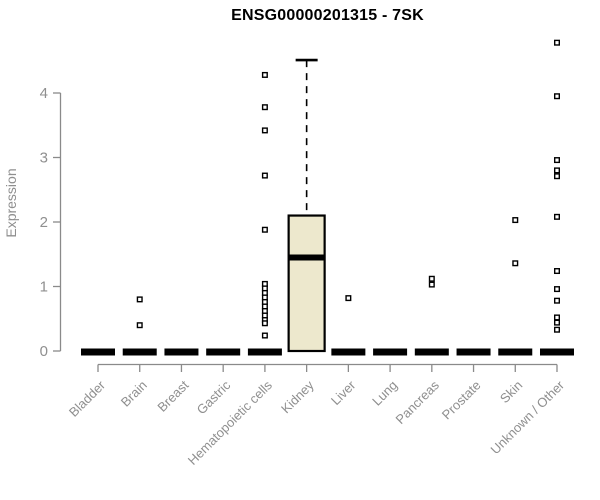 Image resolution: width=600 pixels, height=500 pixels. What do you see at coordinates (473, 352) in the screenshot?
I see `box-prostate` at bounding box center [473, 352].